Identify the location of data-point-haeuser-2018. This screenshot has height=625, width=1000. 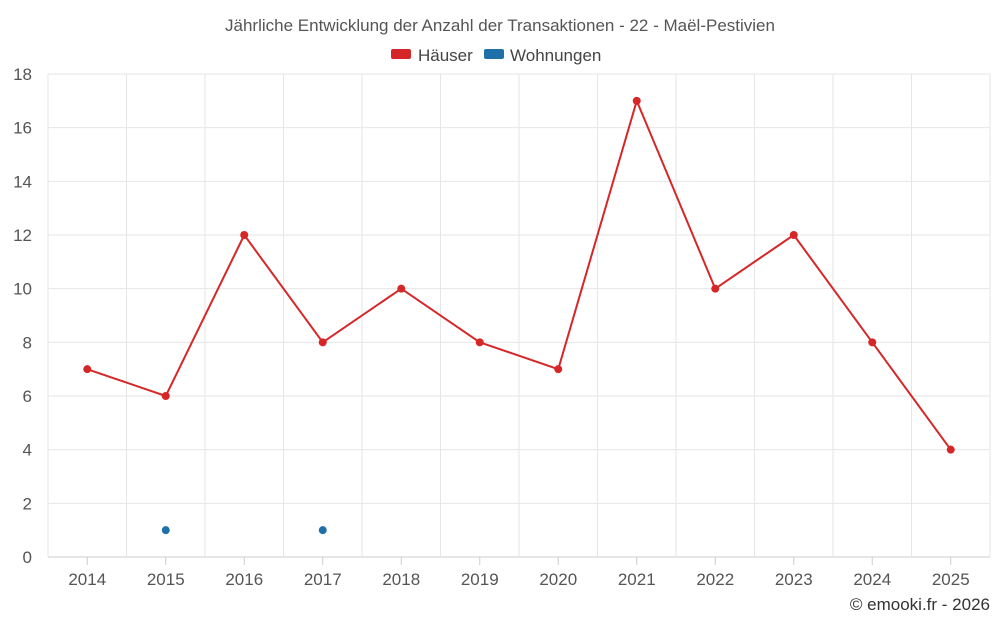
(401, 288).